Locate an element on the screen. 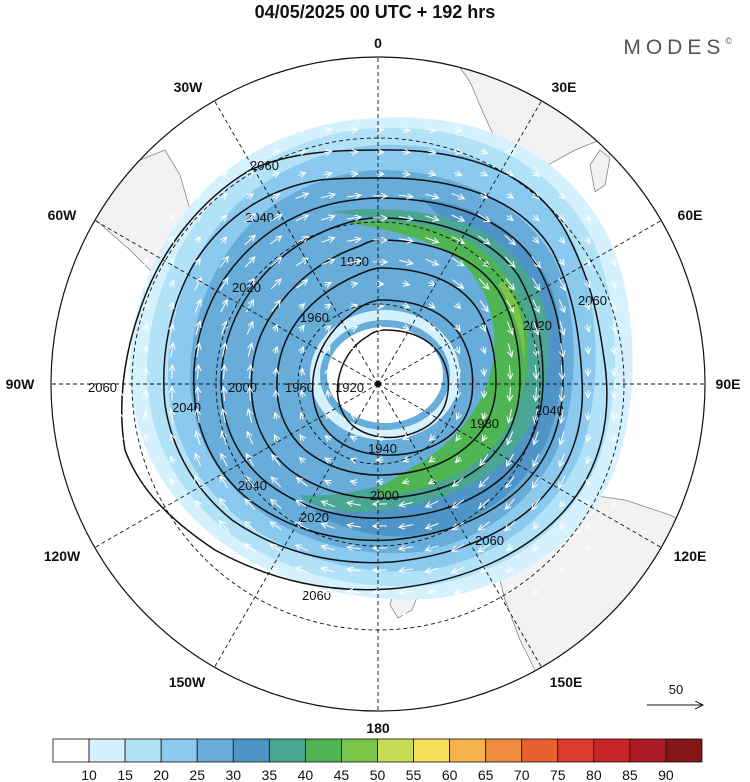 This screenshot has height=782, width=750. meridian-line is located at coordinates (295, 241).